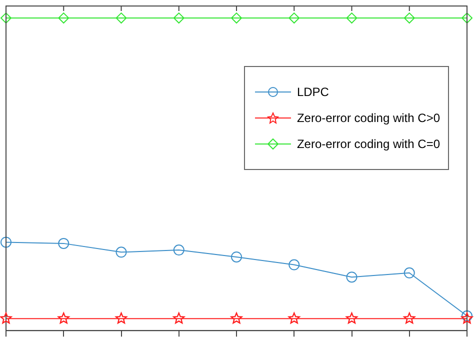  Describe the element at coordinates (312, 92) in the screenshot. I see `legend-label: LDPC` at that location.